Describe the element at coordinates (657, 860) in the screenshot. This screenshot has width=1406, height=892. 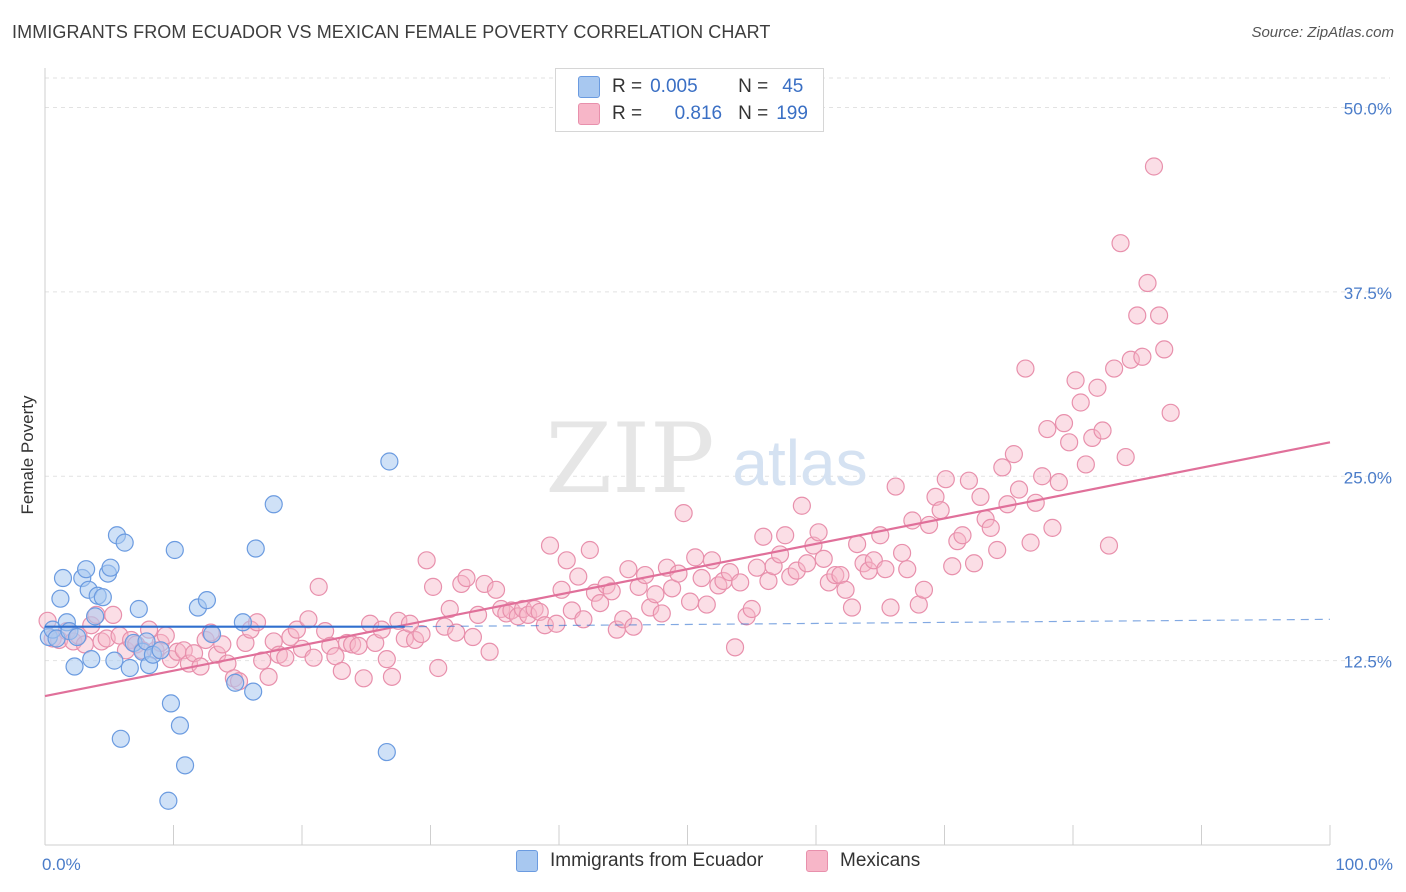
I see `bottom-legend-label-ecuador: Immigrants from Ecuador` at that location.